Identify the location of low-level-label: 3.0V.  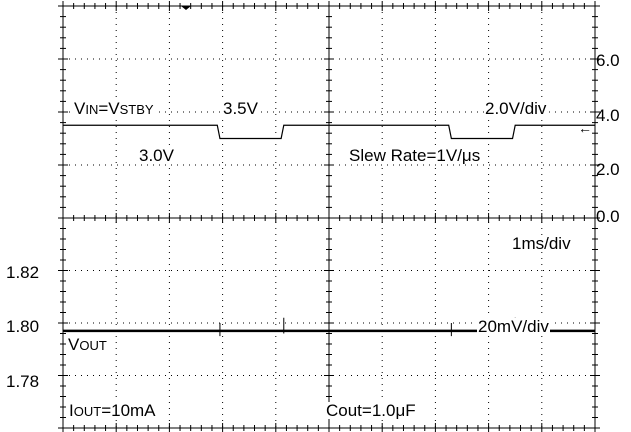
(156, 155).